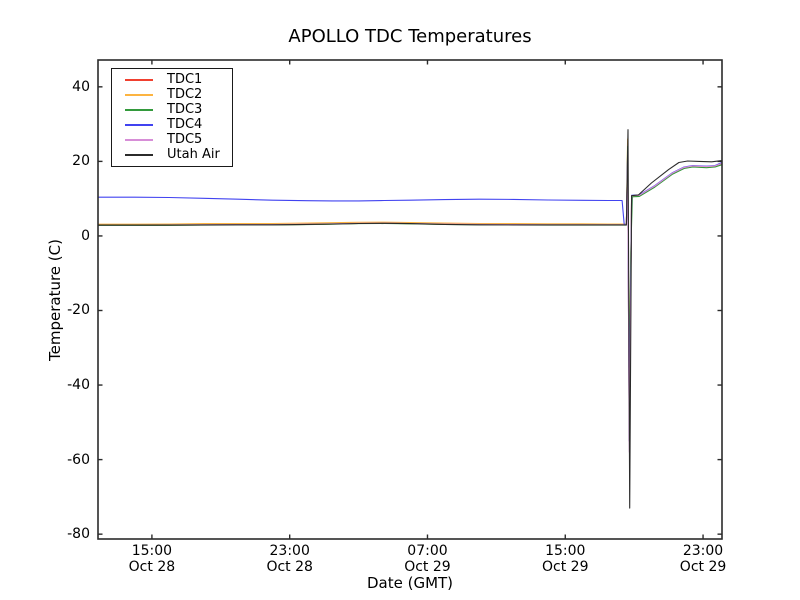 This screenshot has width=800, height=600. I want to click on y-tick-label: -40, so click(78, 385).